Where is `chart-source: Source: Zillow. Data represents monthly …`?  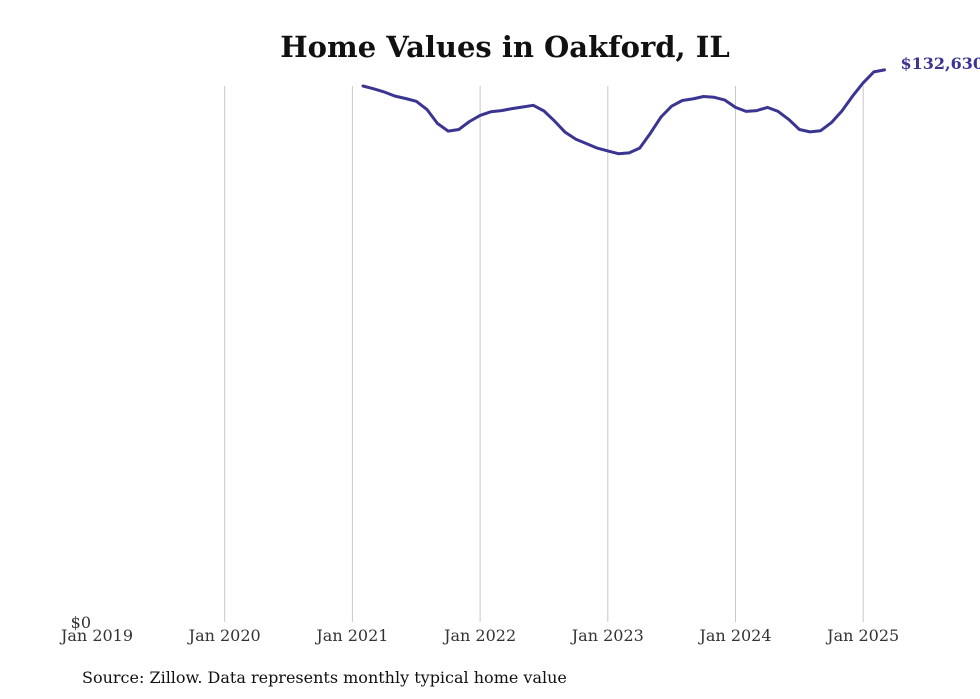 chart-source: Source: Zillow. Data represents monthly … is located at coordinates (324, 677).